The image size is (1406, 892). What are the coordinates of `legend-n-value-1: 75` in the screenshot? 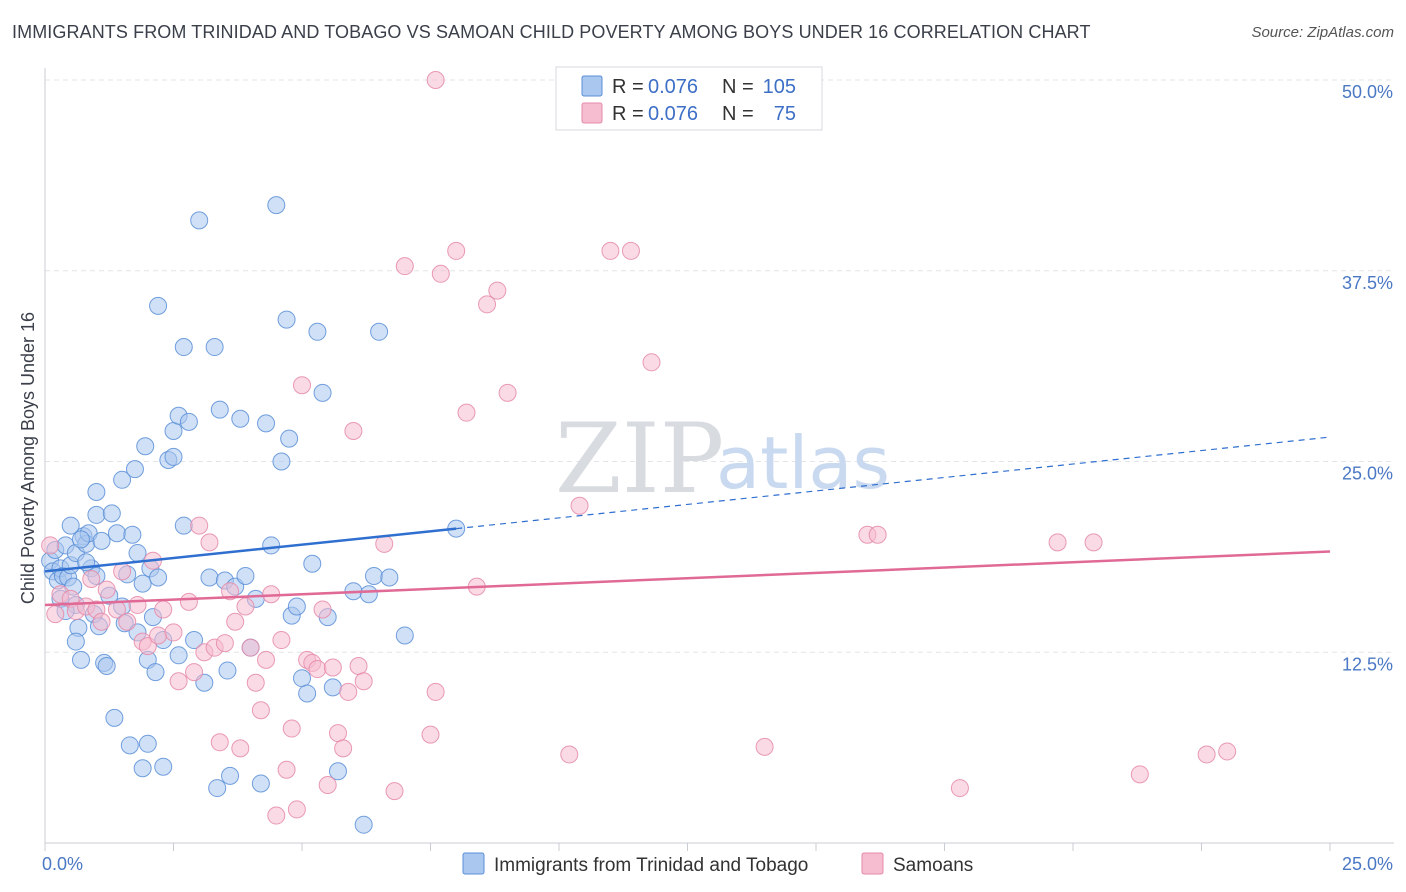 It's located at (785, 114).